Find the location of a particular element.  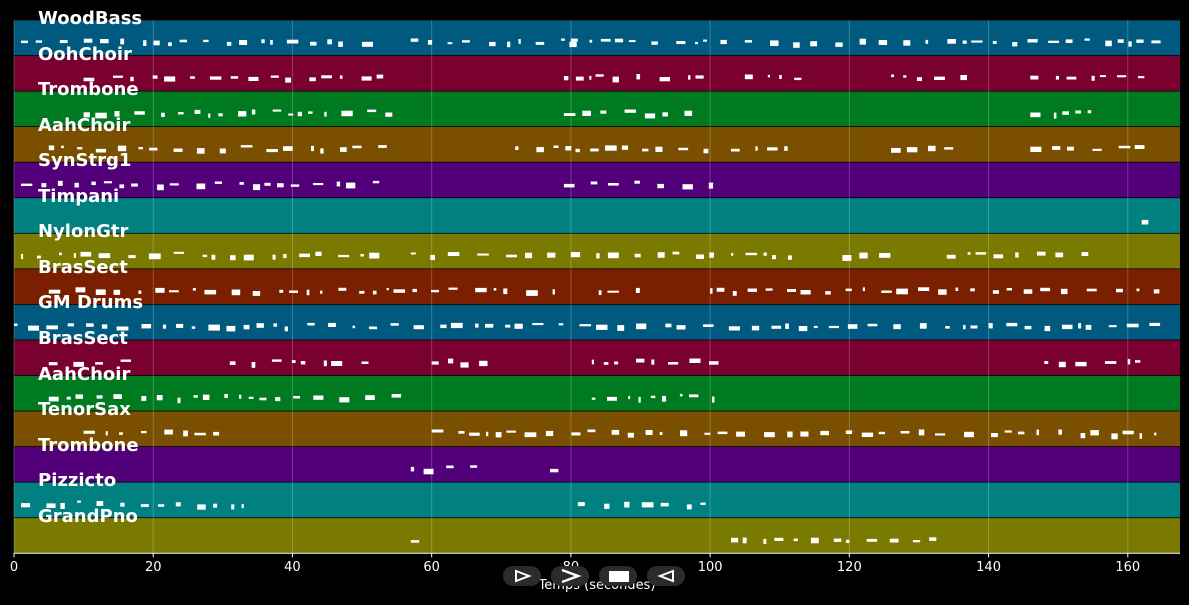

x-tick-label: 60 is located at coordinates (431, 567).